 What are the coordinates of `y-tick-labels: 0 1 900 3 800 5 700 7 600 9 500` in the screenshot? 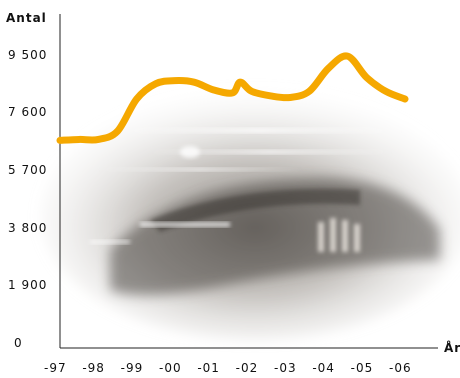 It's located at (27, 199).